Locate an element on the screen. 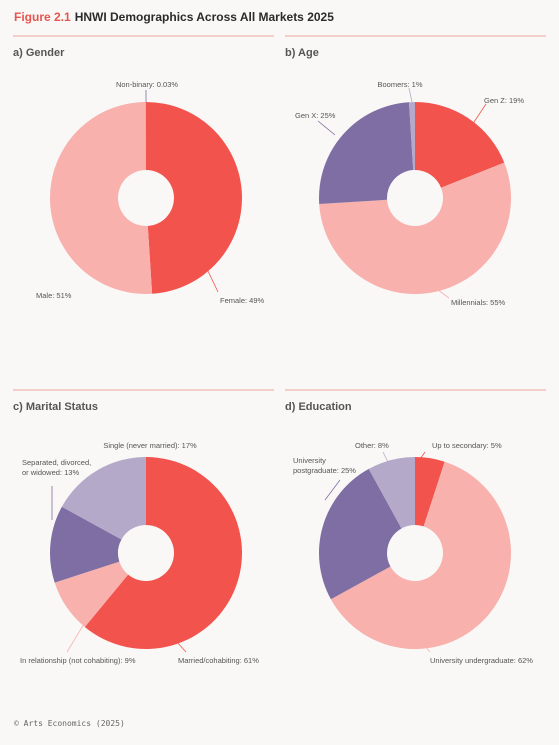  slice-label: Gen X: 25% is located at coordinates (315, 115).